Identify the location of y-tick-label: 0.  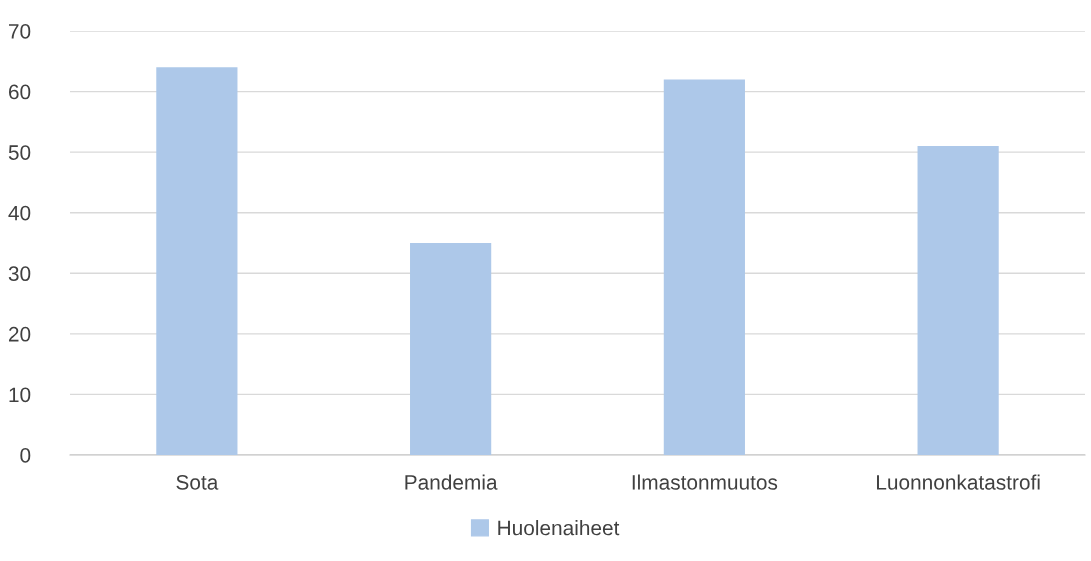
(25, 455).